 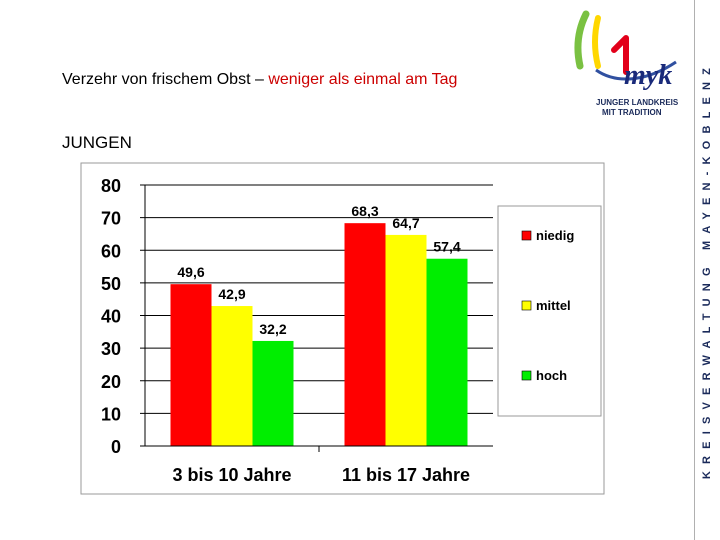 What do you see at coordinates (446, 247) in the screenshot?
I see `bar-data-label: 57,4` at bounding box center [446, 247].